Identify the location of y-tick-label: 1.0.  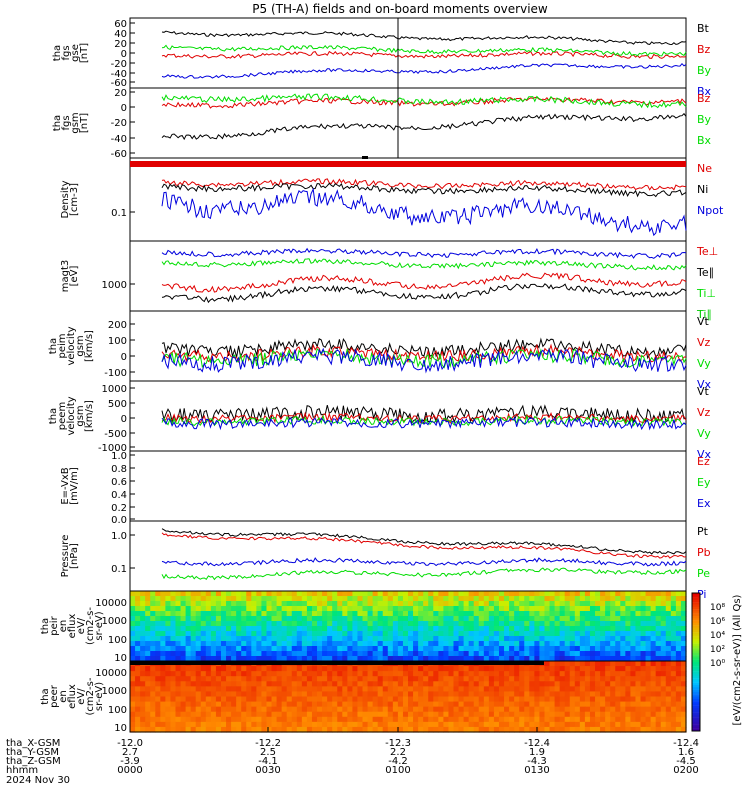
(119, 536).